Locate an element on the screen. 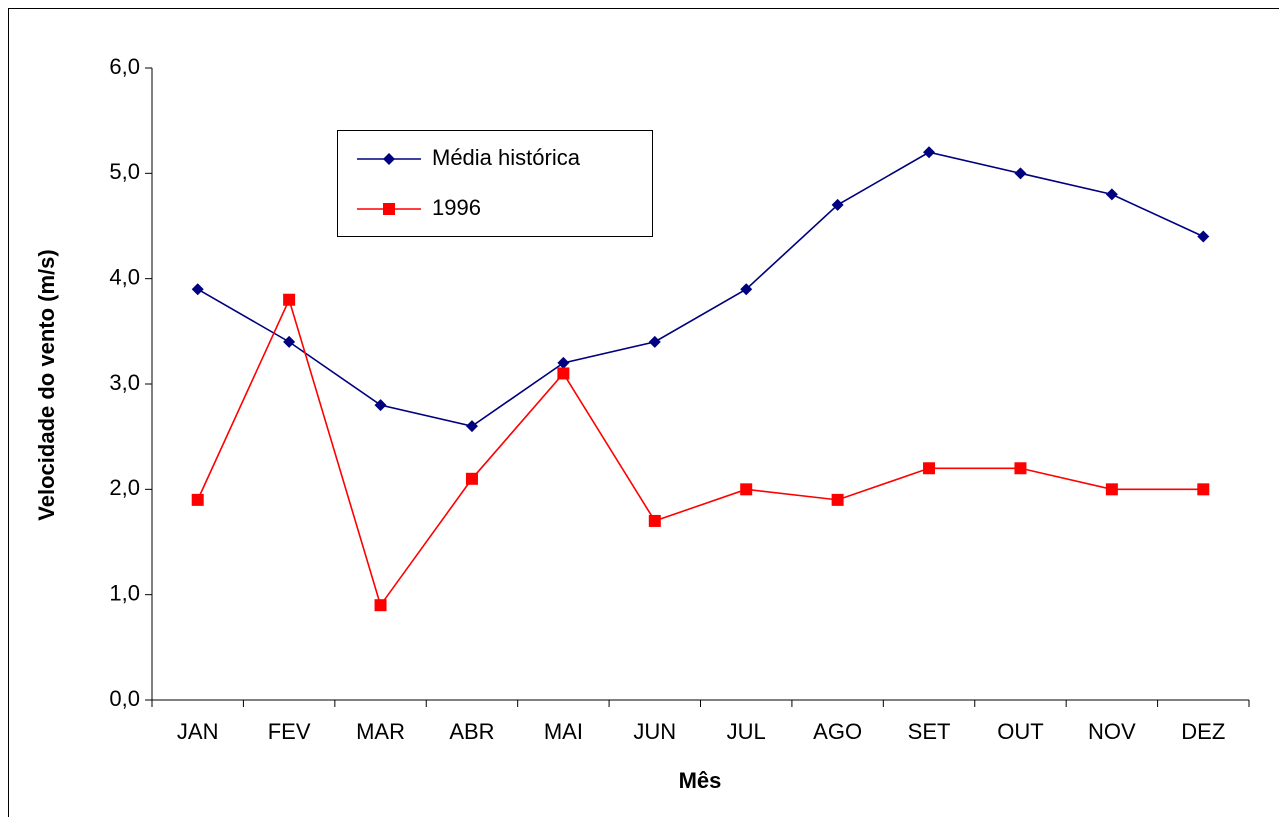  x-tick-label: DEZ is located at coordinates (1203, 731).